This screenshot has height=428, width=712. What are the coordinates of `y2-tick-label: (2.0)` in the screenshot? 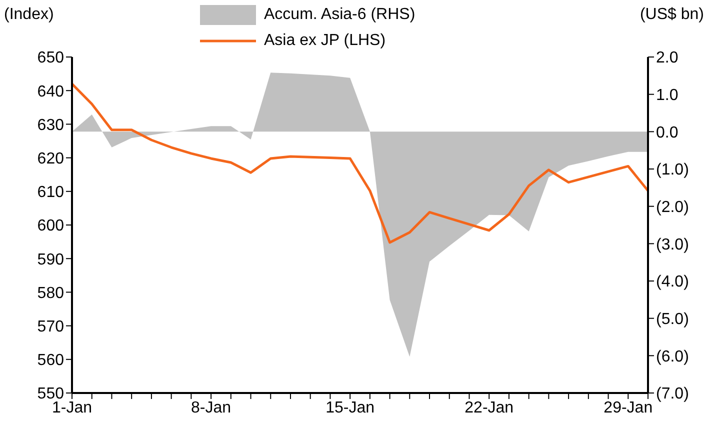 It's located at (672, 207).